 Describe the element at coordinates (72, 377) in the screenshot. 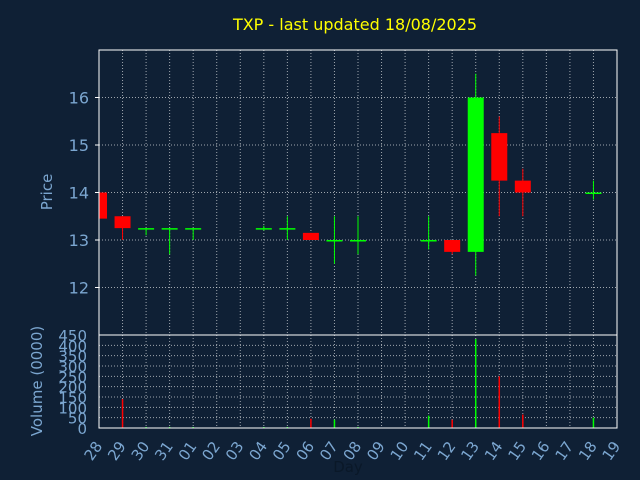

I see `volume-tick-label: 250` at that location.